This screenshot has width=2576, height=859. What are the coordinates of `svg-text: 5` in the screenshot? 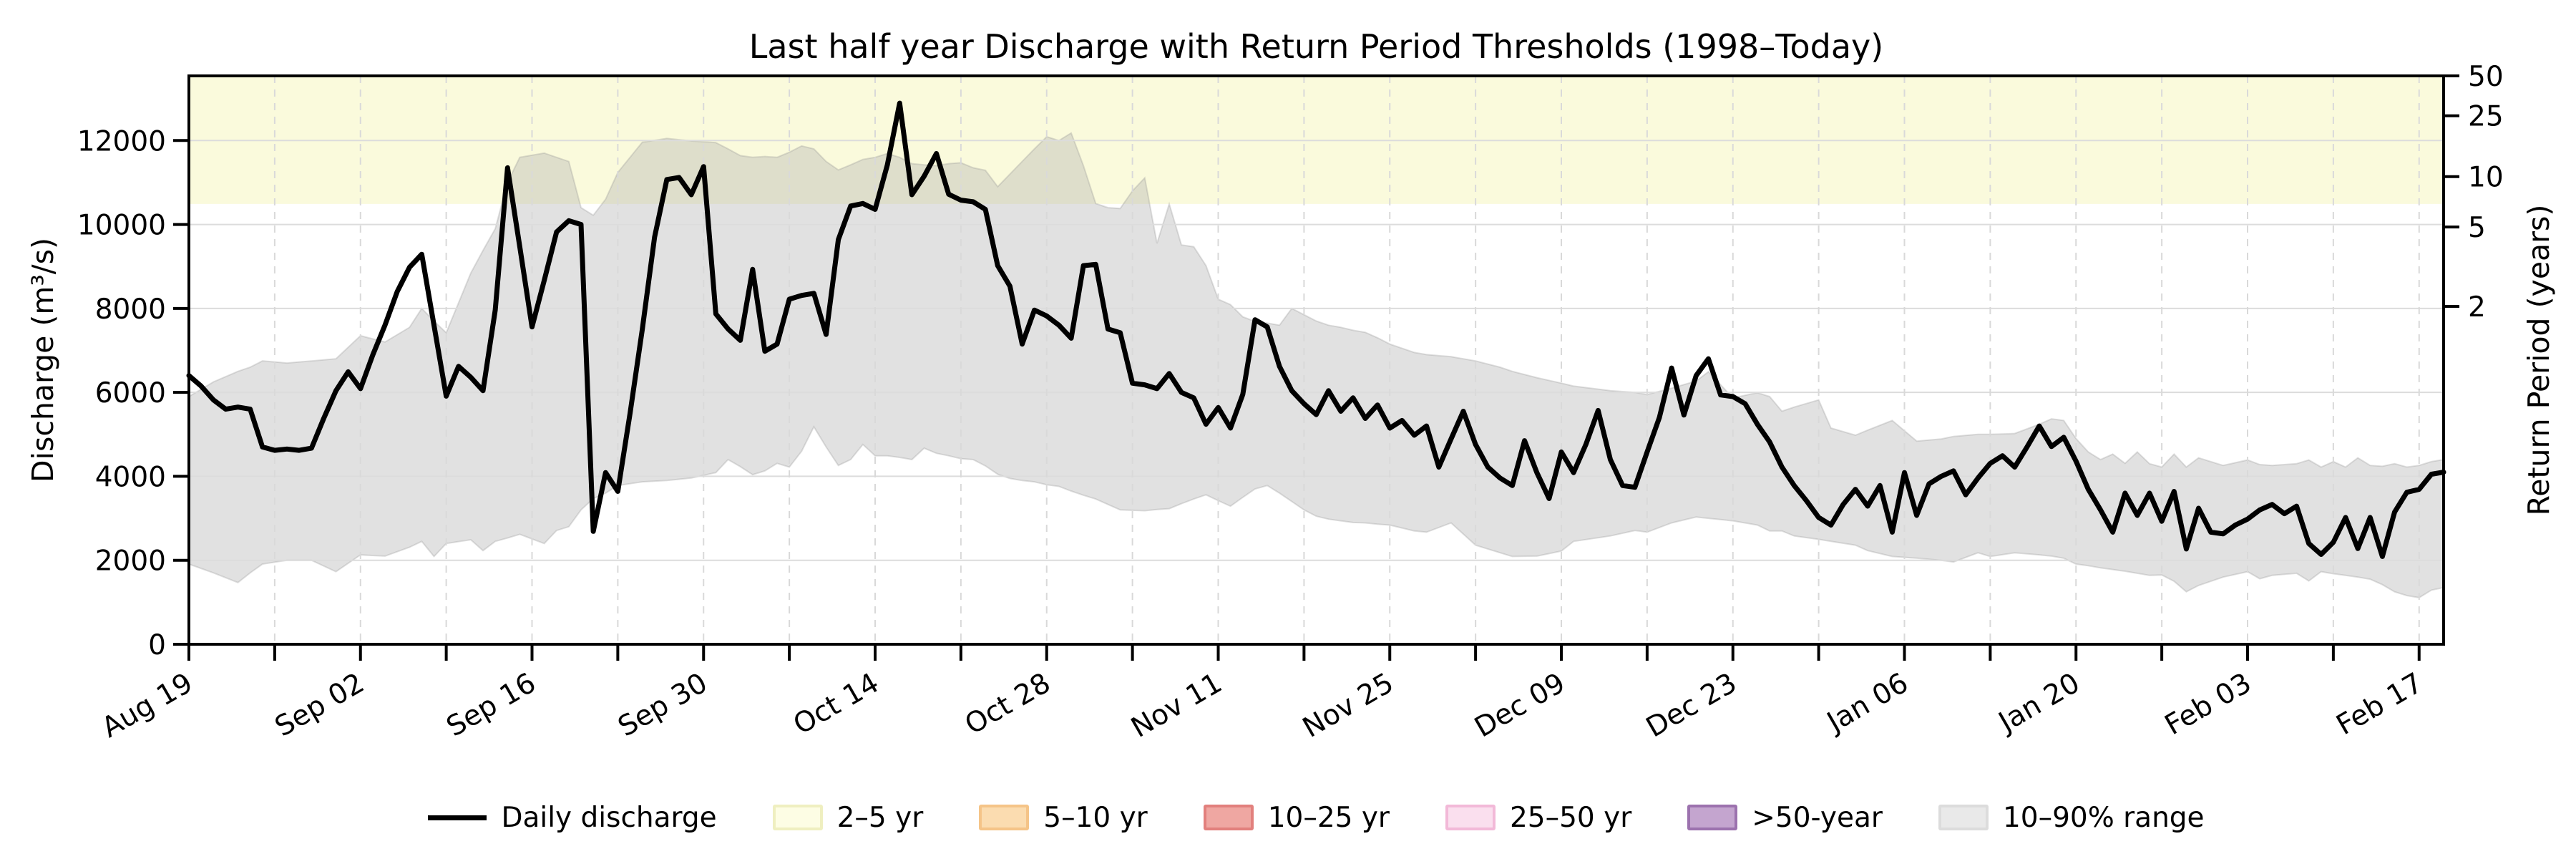 It's located at (2477, 228).